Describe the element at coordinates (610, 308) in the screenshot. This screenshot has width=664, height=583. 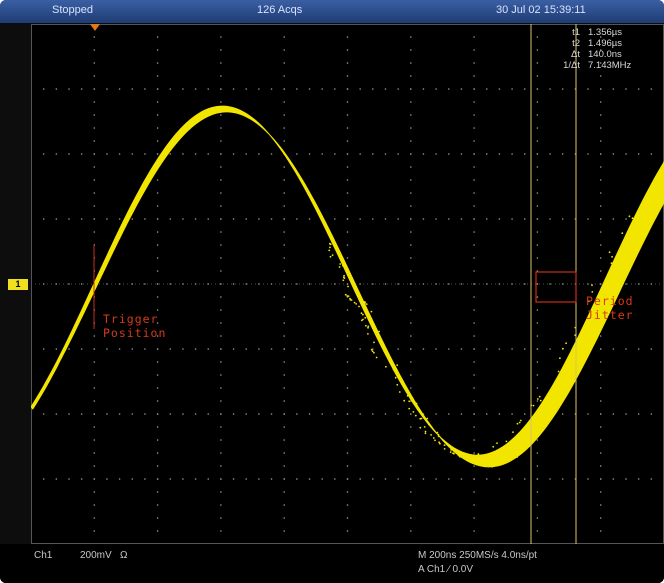
I see `period-jitter-label: Period Jitter` at that location.